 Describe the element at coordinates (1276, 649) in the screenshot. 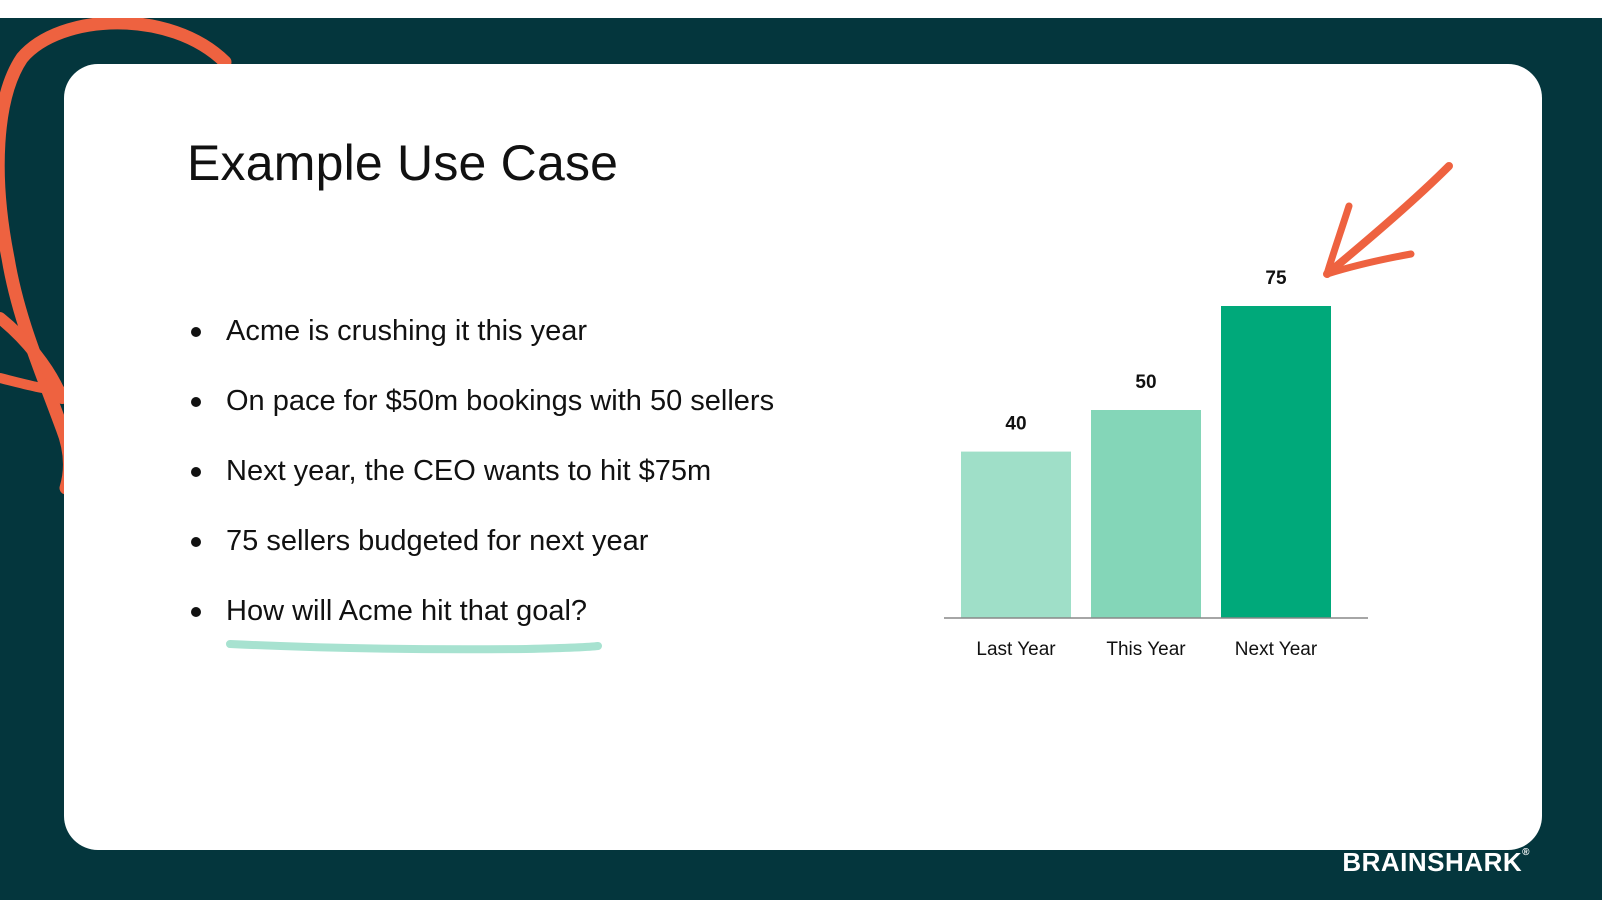

I see `category-label: Next Year` at that location.